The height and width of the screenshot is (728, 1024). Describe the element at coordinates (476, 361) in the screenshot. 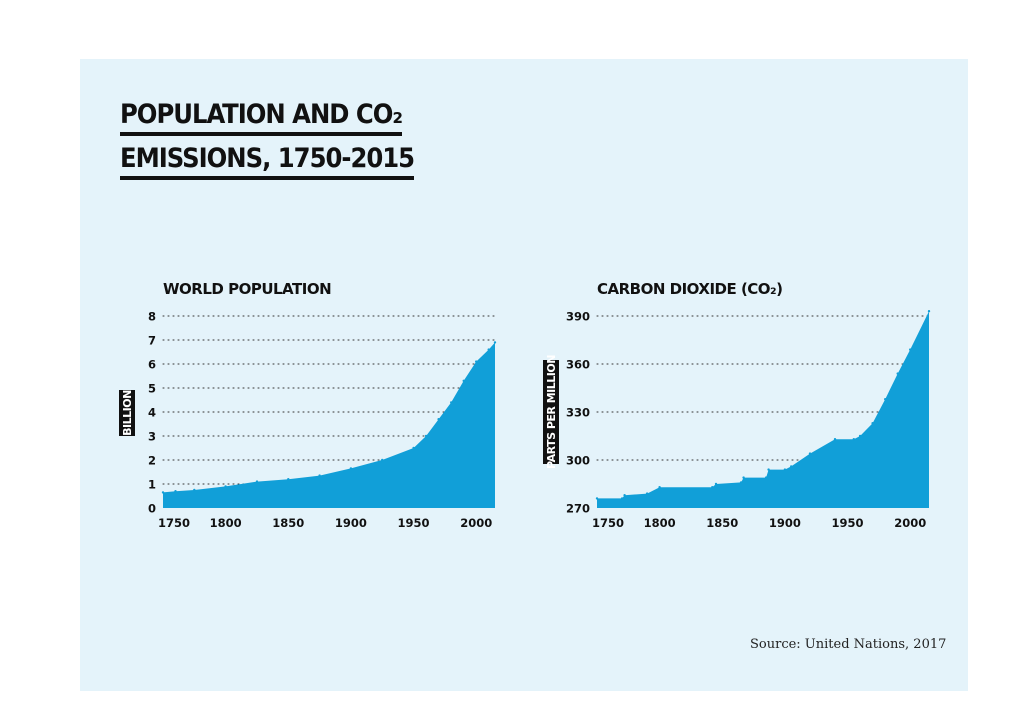

I see `population-point-2000` at that location.